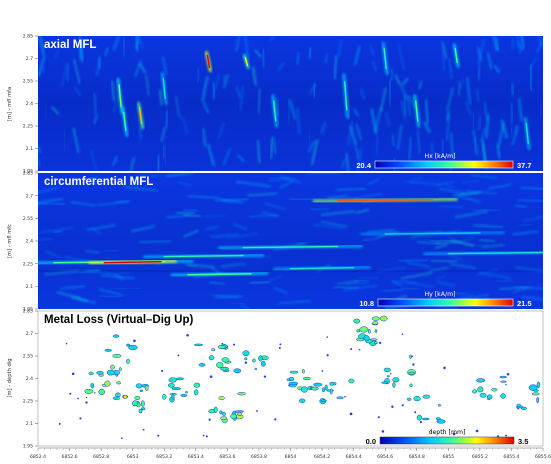 The image size is (551, 464). Describe the element at coordinates (445, 302) in the screenshot. I see `colorbar-gradient-circumferential` at that location.